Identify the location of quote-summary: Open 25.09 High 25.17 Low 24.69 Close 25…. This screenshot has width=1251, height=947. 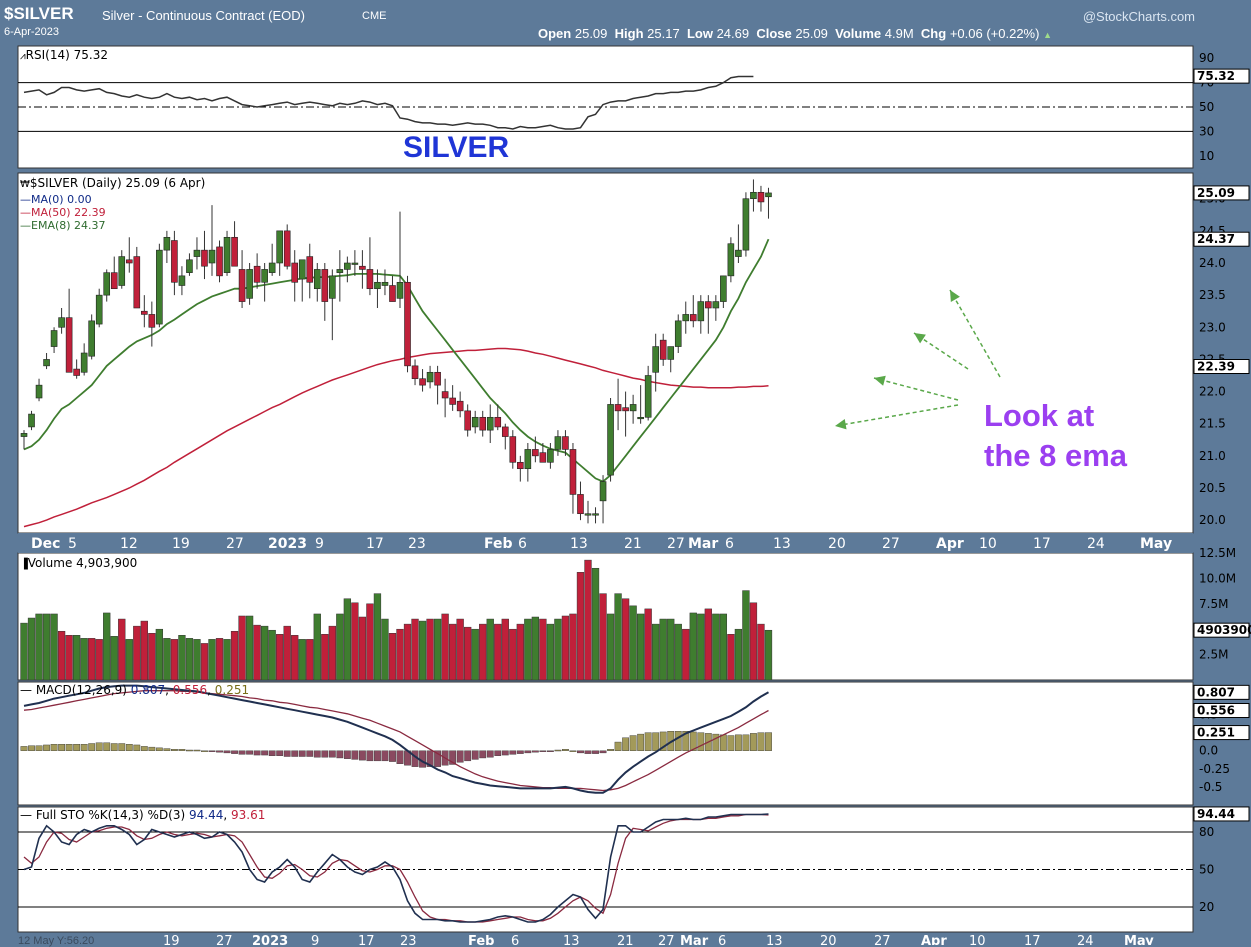
(795, 33).